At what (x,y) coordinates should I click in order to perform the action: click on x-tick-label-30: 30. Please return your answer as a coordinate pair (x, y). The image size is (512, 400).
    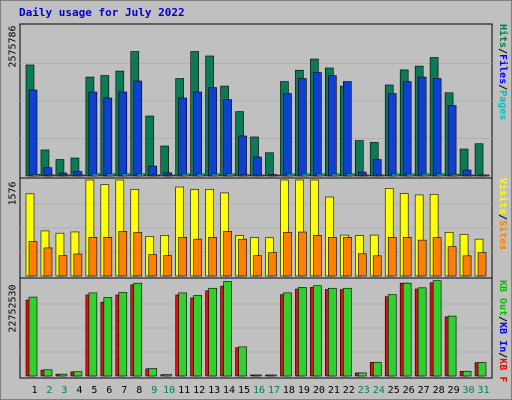
    Looking at the image, I should click on (469, 390).